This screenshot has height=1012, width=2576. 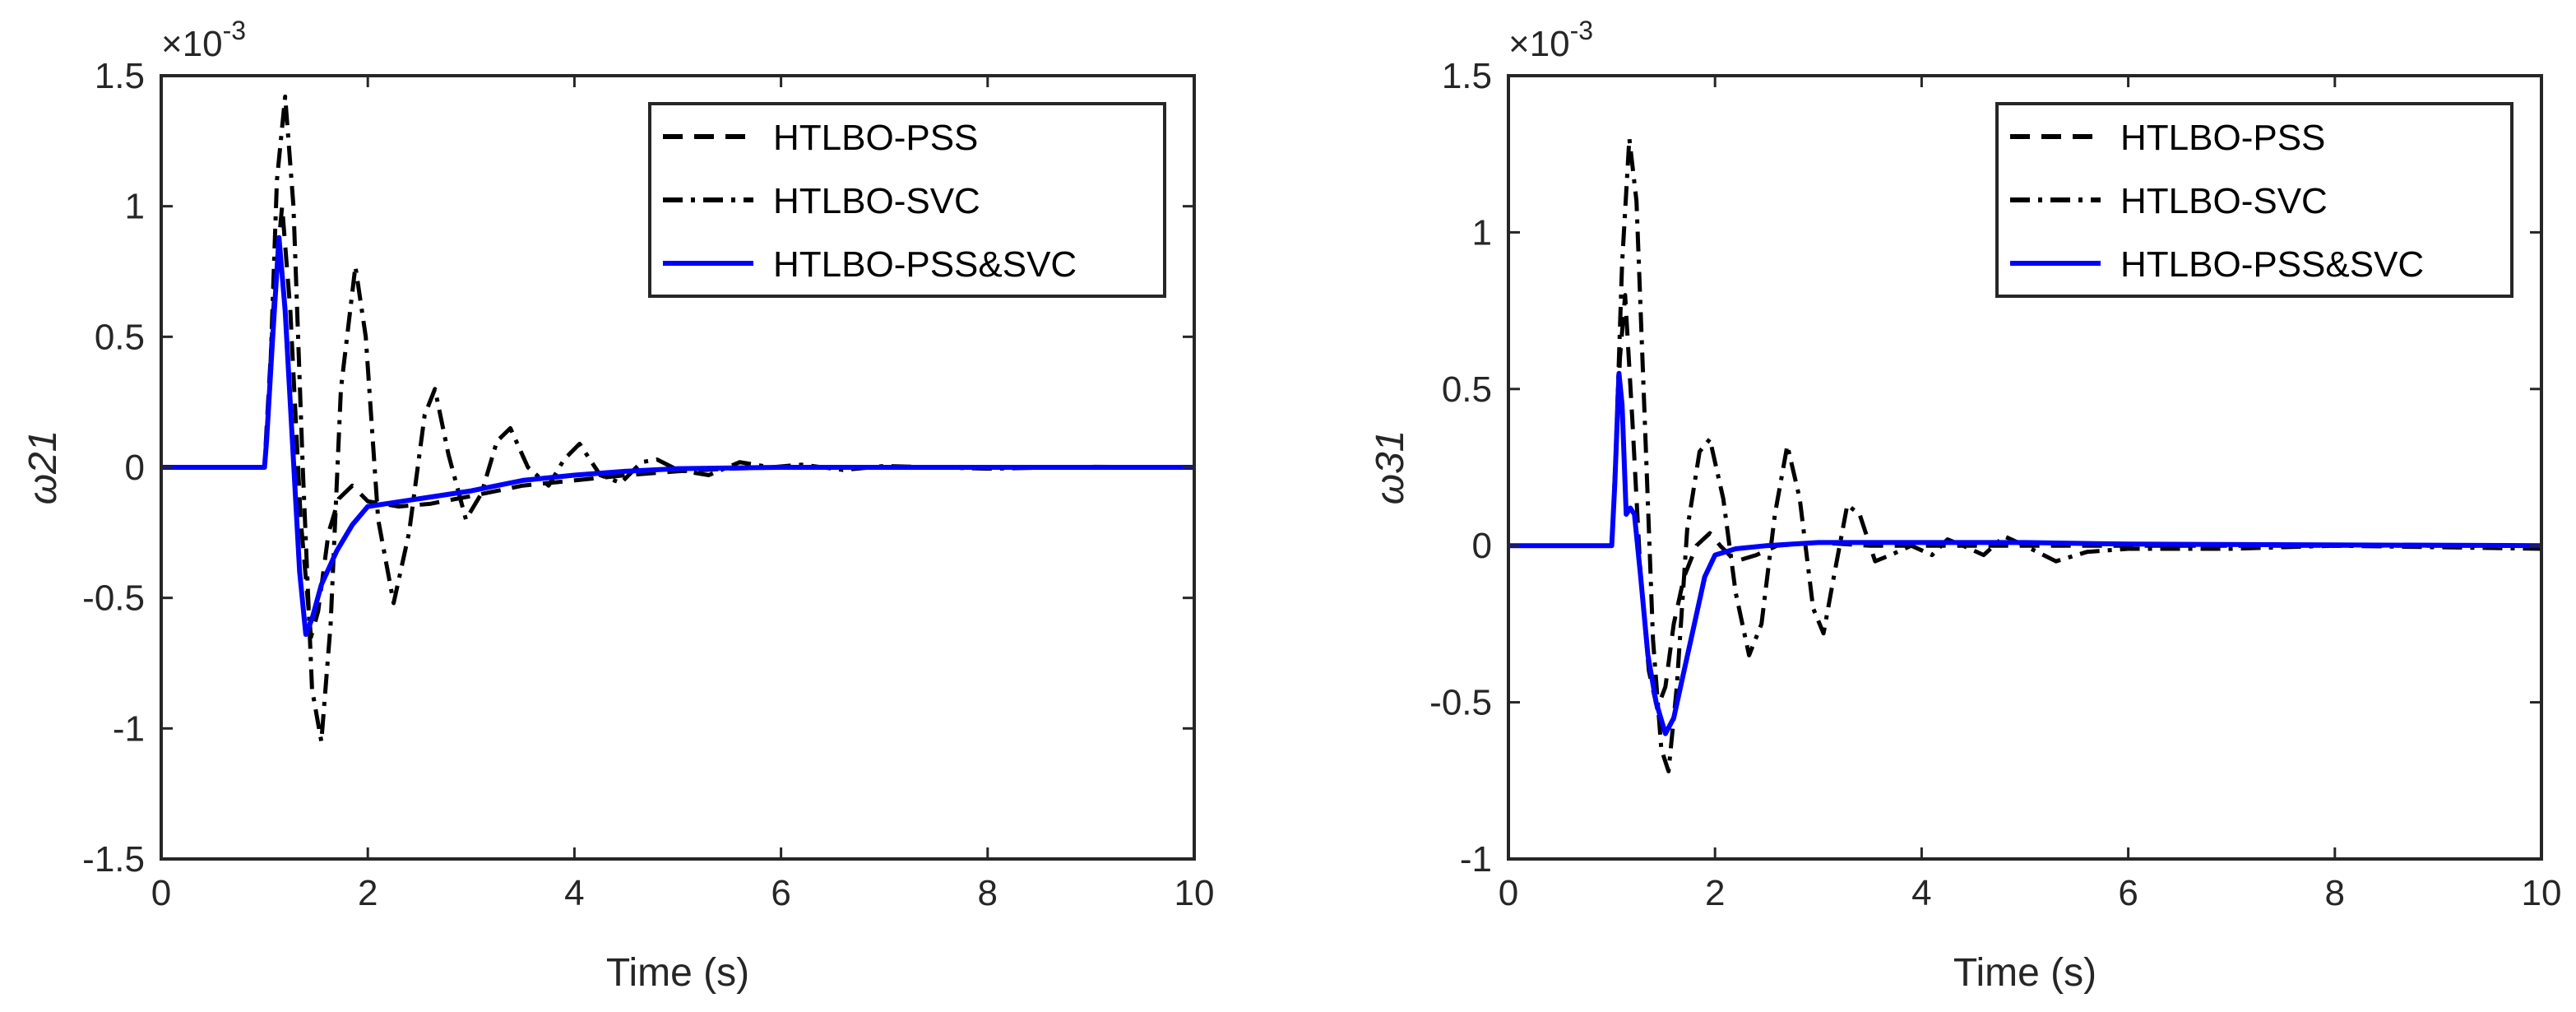 What do you see at coordinates (120, 337) in the screenshot?
I see `left-y-tick-label: 0.5` at bounding box center [120, 337].